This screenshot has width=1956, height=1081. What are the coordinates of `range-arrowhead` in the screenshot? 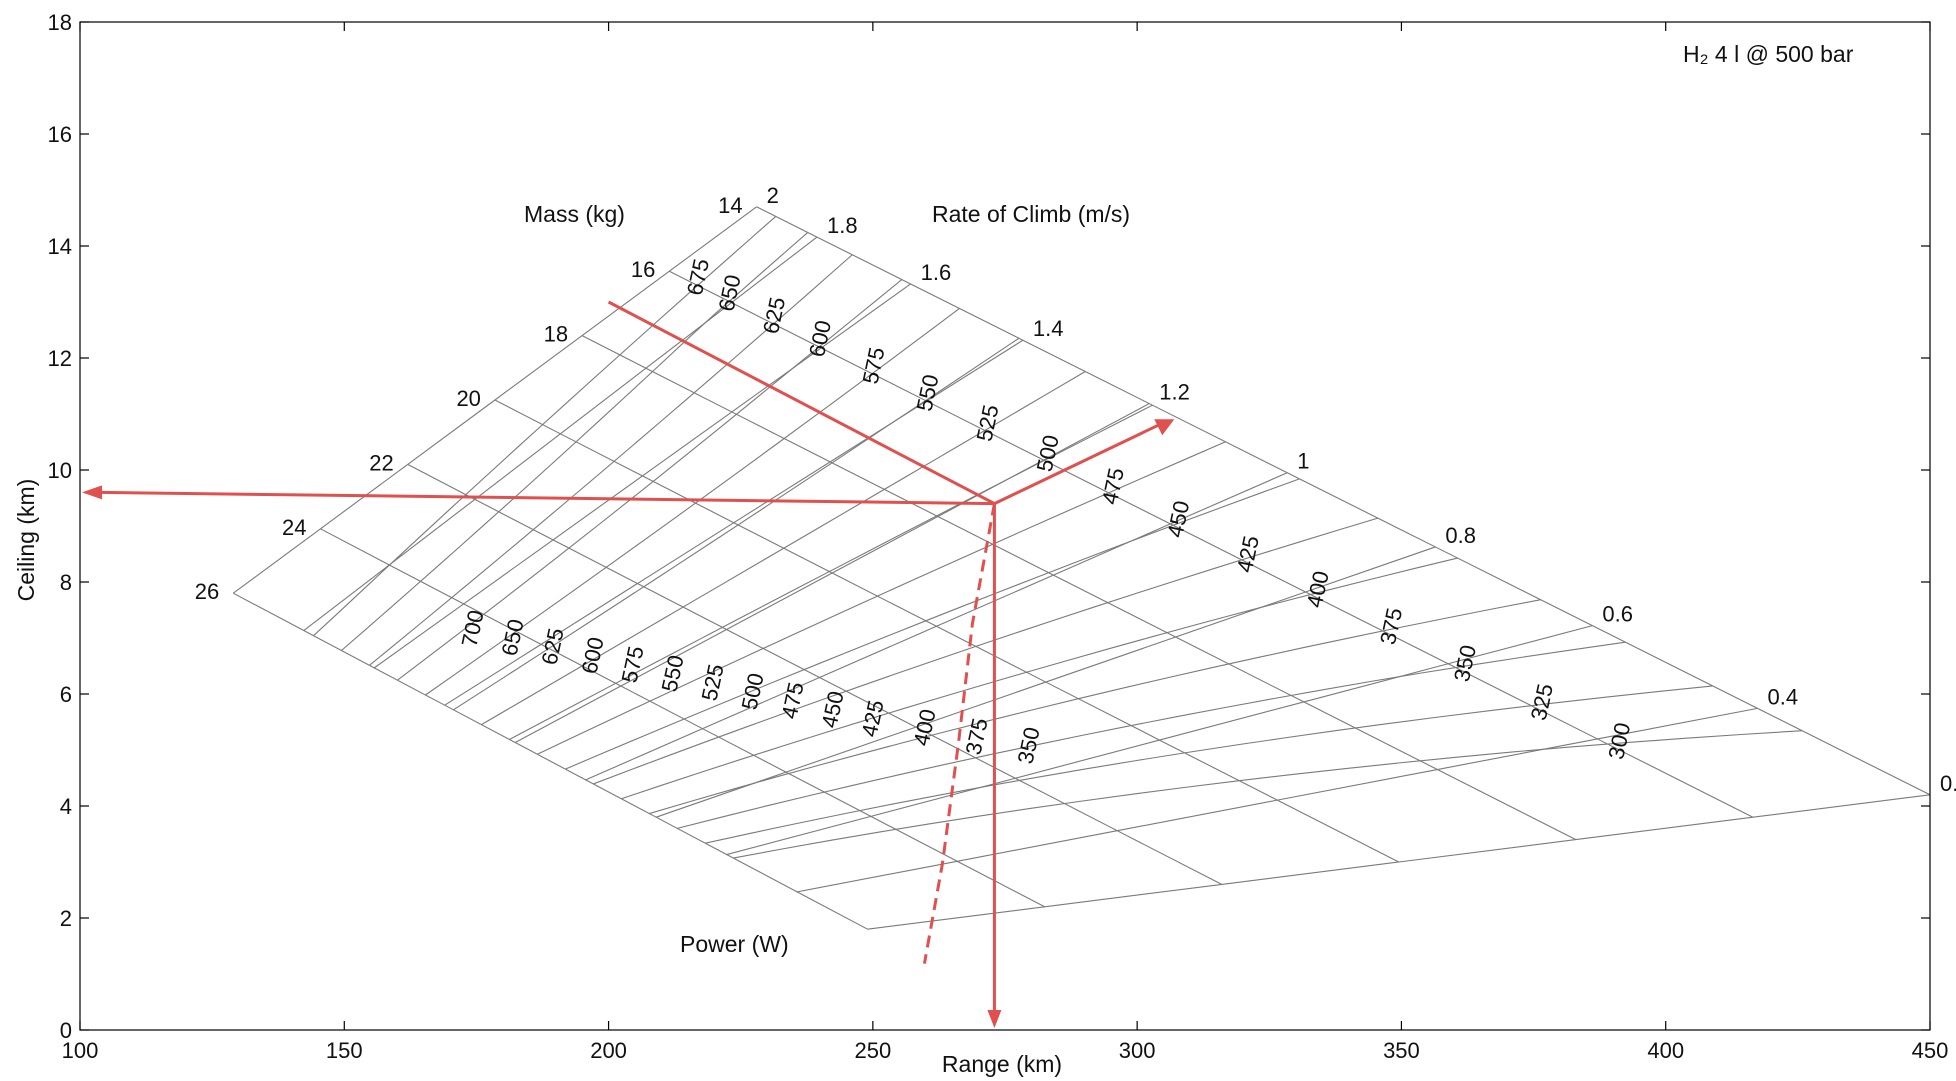 It's located at (994, 1019).